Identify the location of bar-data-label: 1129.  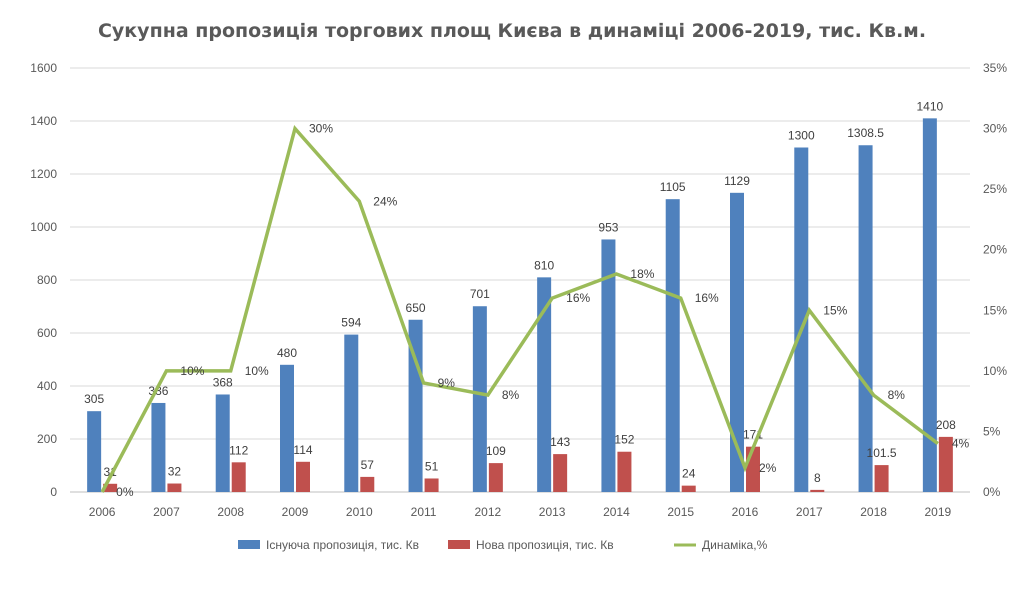
(737, 181).